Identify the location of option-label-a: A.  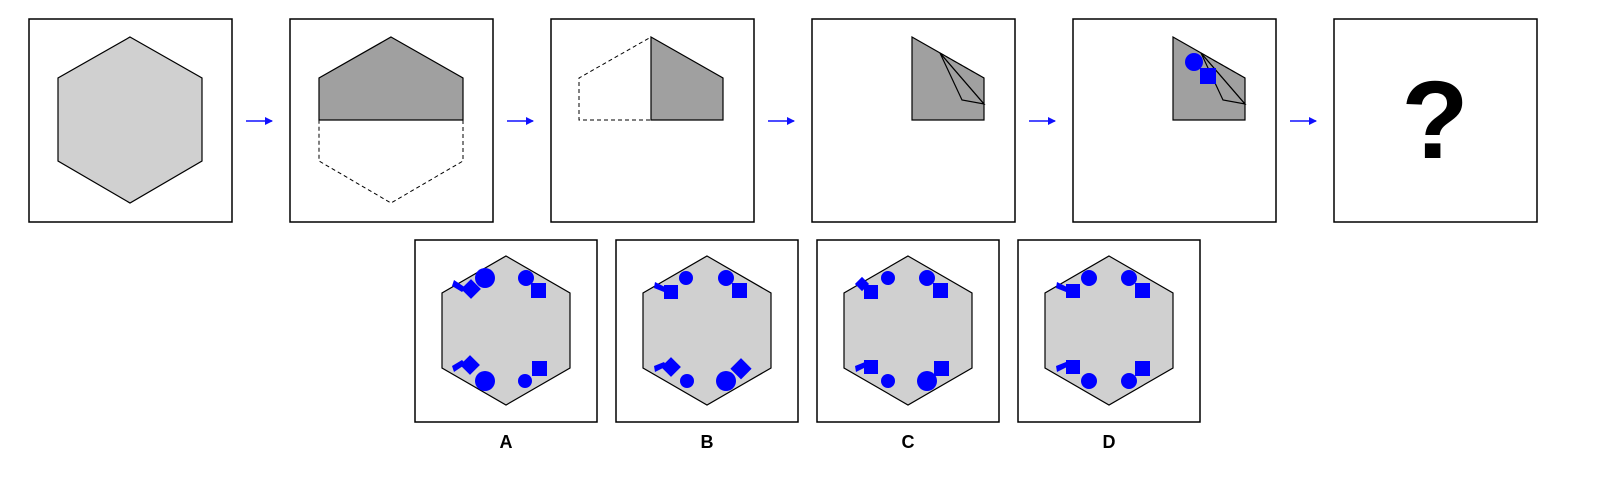
(506, 442).